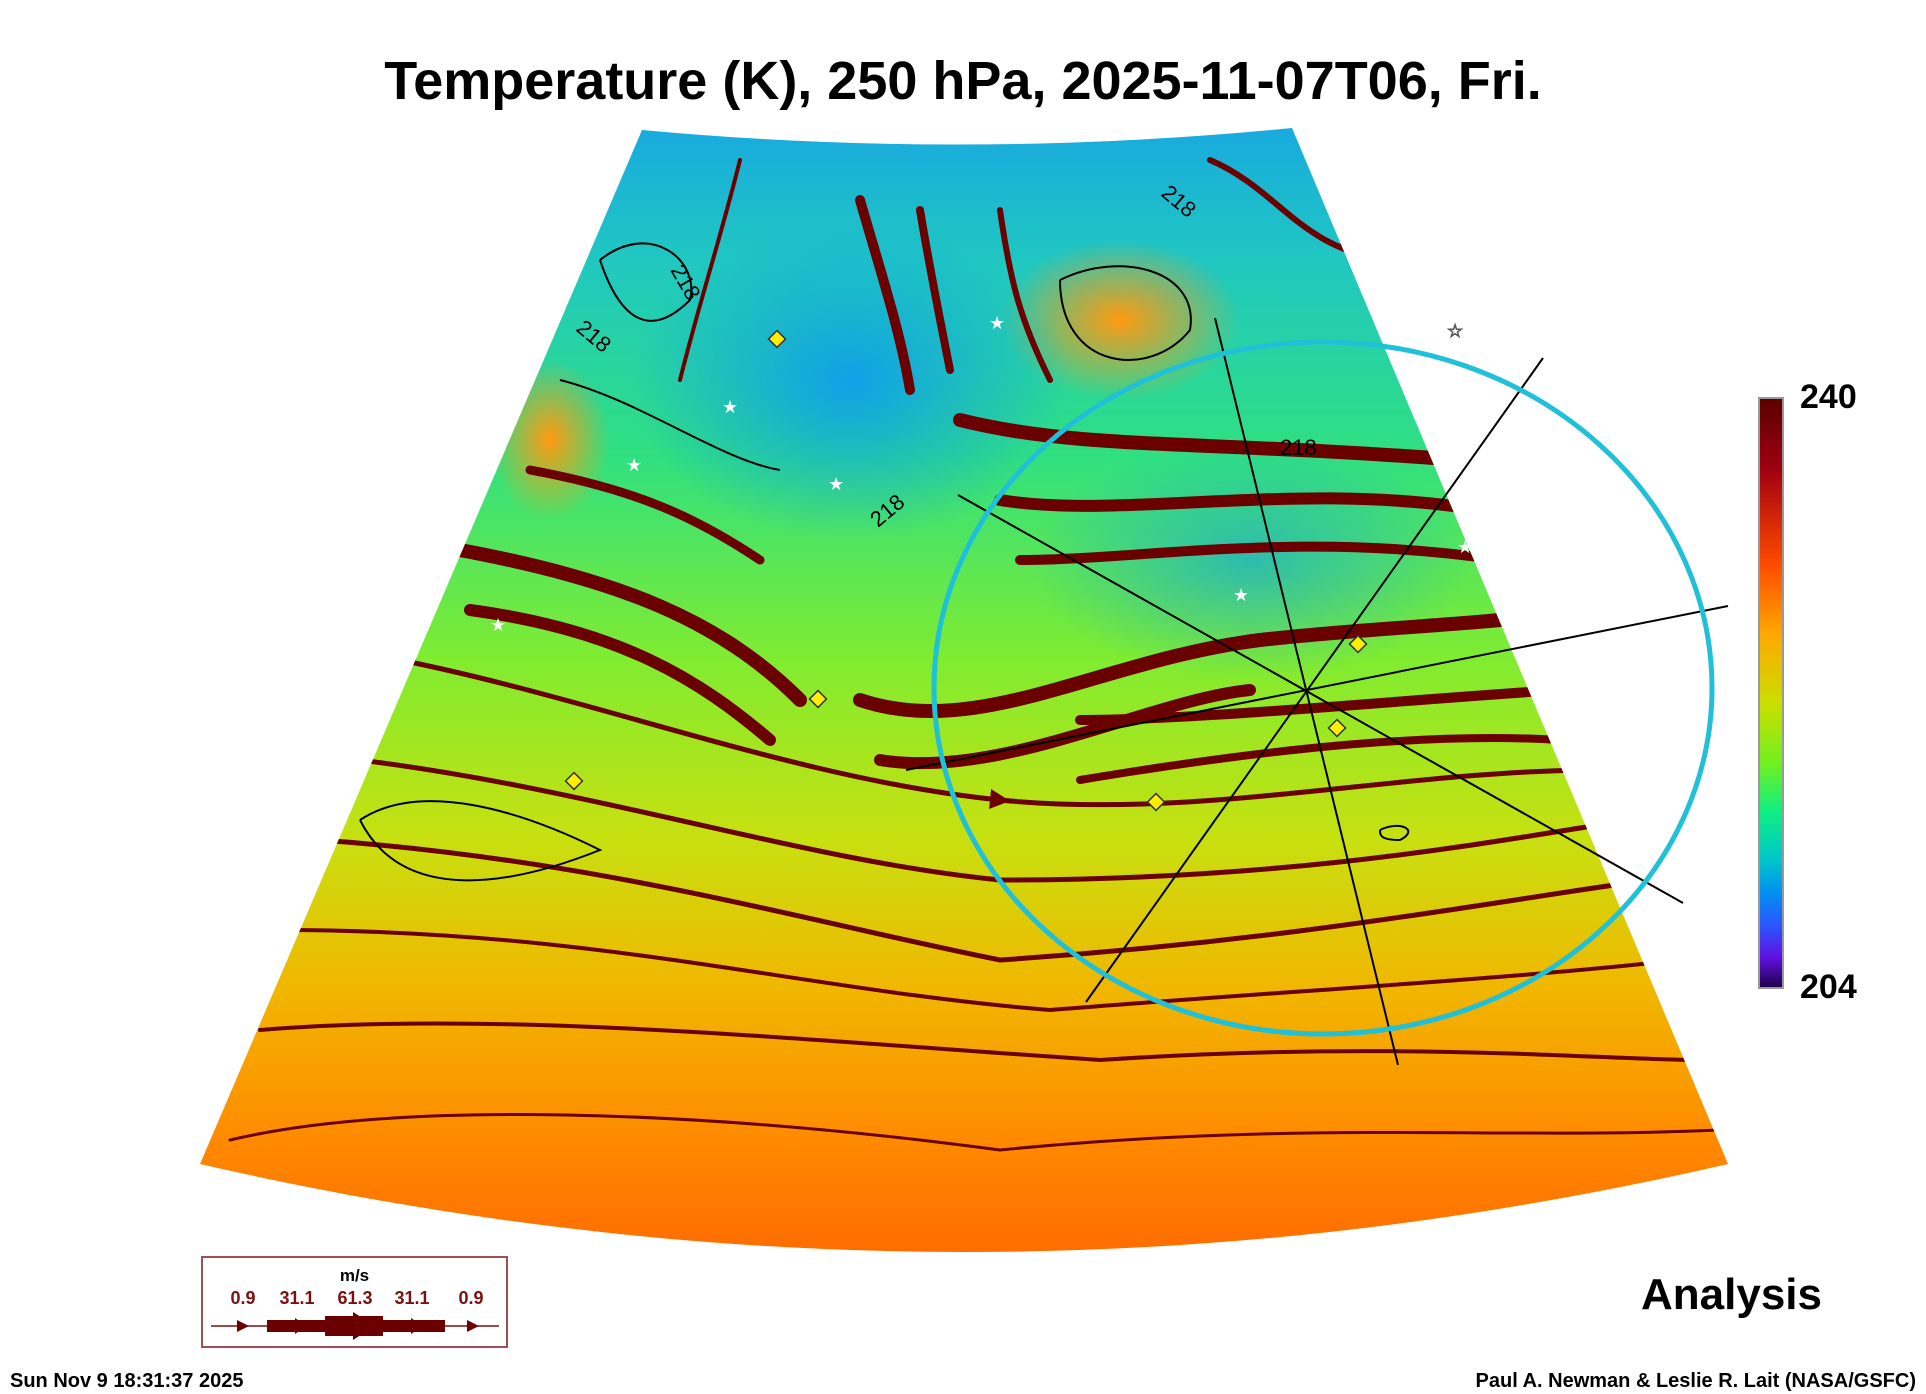 This screenshot has width=1926, height=1394. Describe the element at coordinates (1771, 693) in the screenshot. I see `colorbar` at that location.